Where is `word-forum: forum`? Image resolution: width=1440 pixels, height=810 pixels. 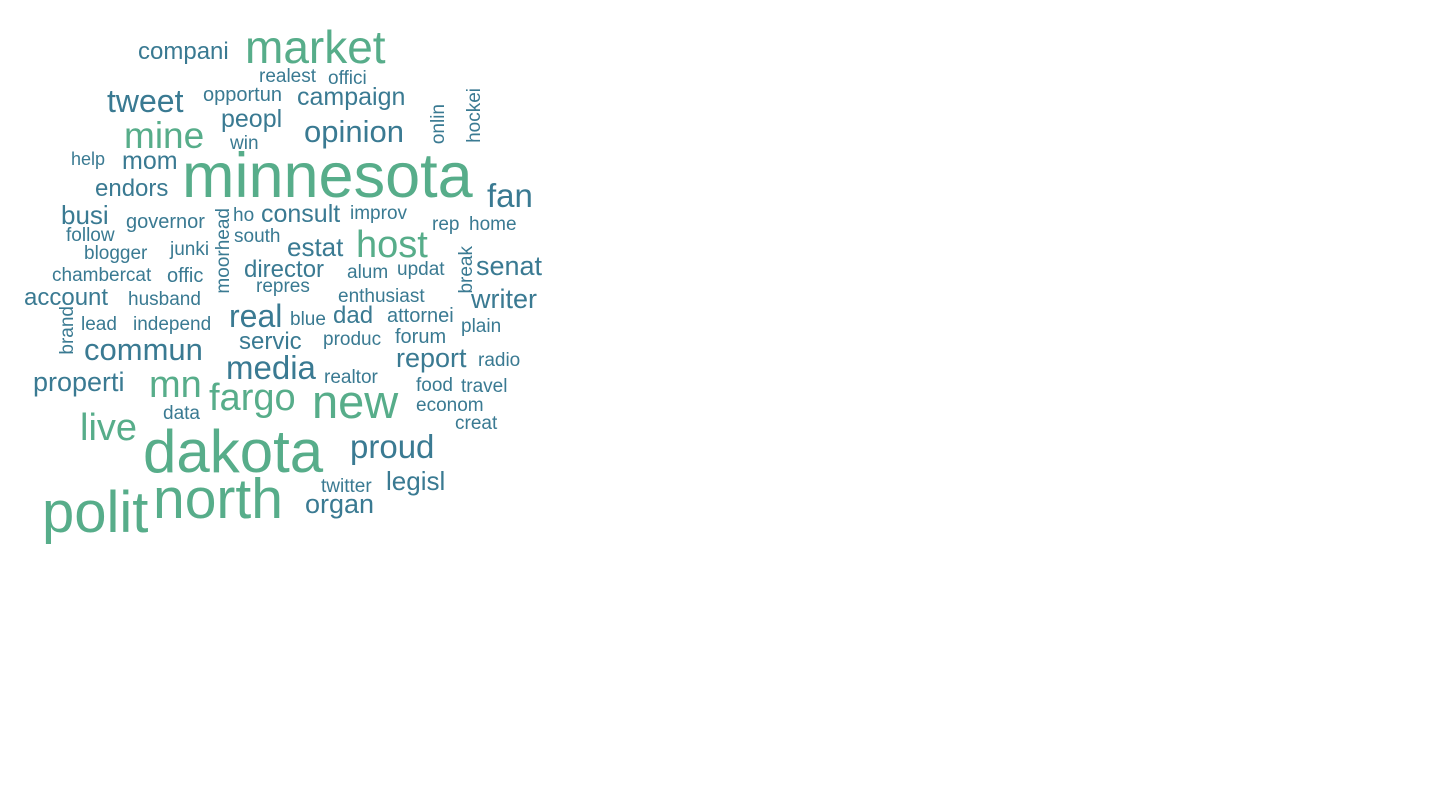 word-forum: forum is located at coordinates (421, 337).